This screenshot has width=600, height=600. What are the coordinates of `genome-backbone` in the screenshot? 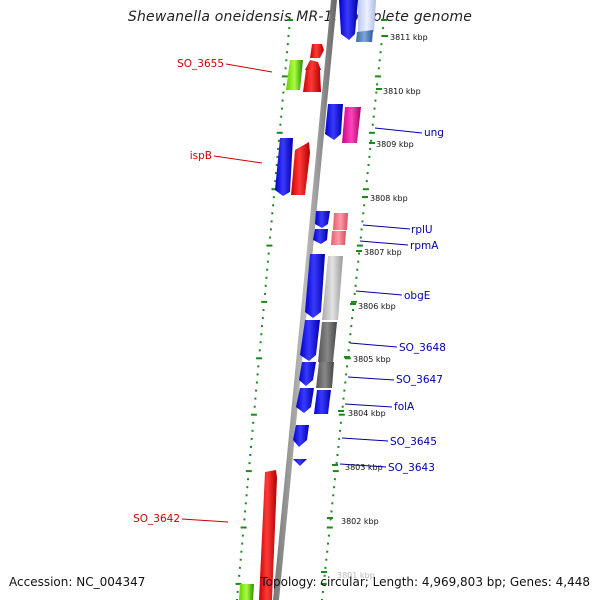 It's located at (305, 300).